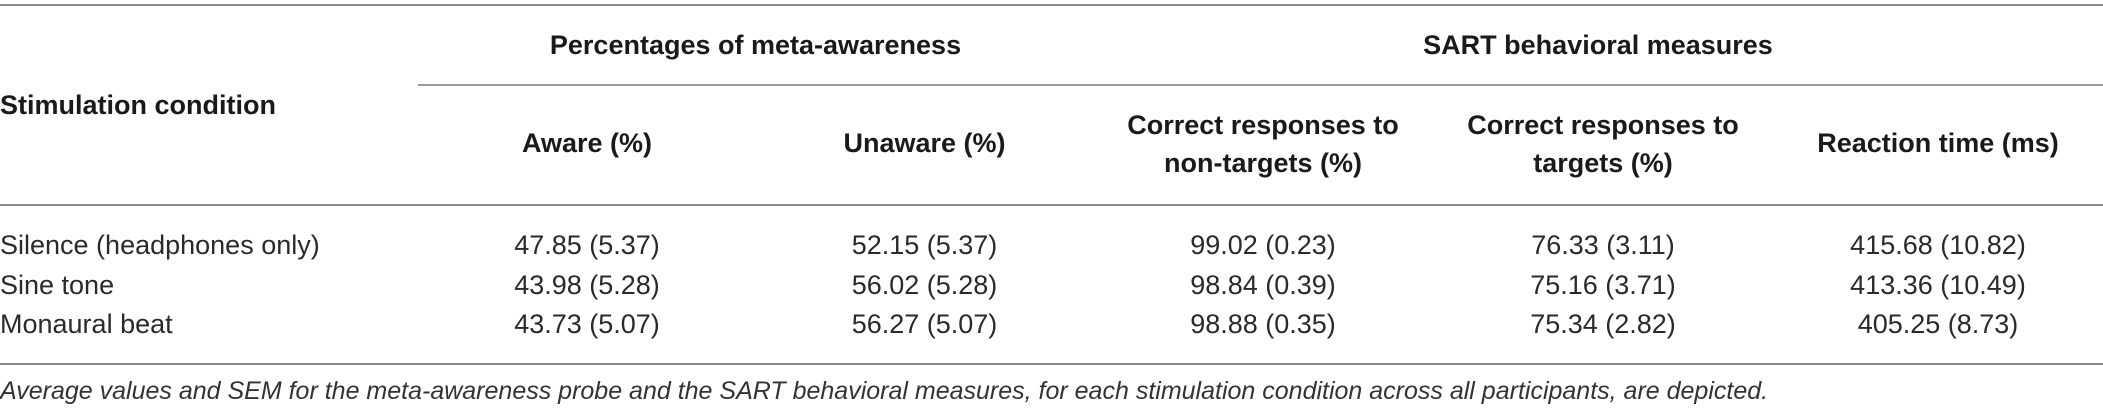 The height and width of the screenshot is (415, 2103). What do you see at coordinates (1603, 163) in the screenshot?
I see `column-header-line: targets (%)` at bounding box center [1603, 163].